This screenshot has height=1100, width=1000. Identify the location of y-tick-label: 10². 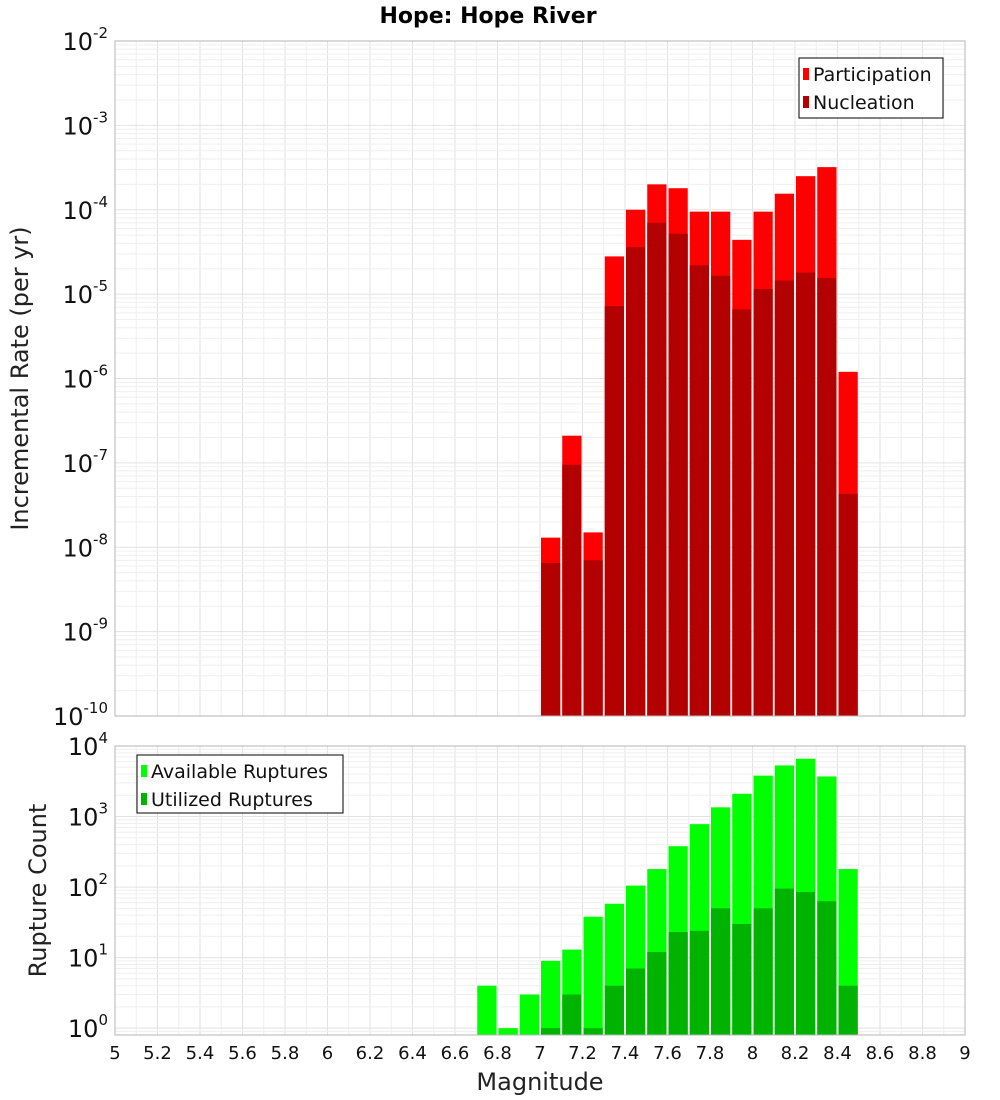
(88, 886).